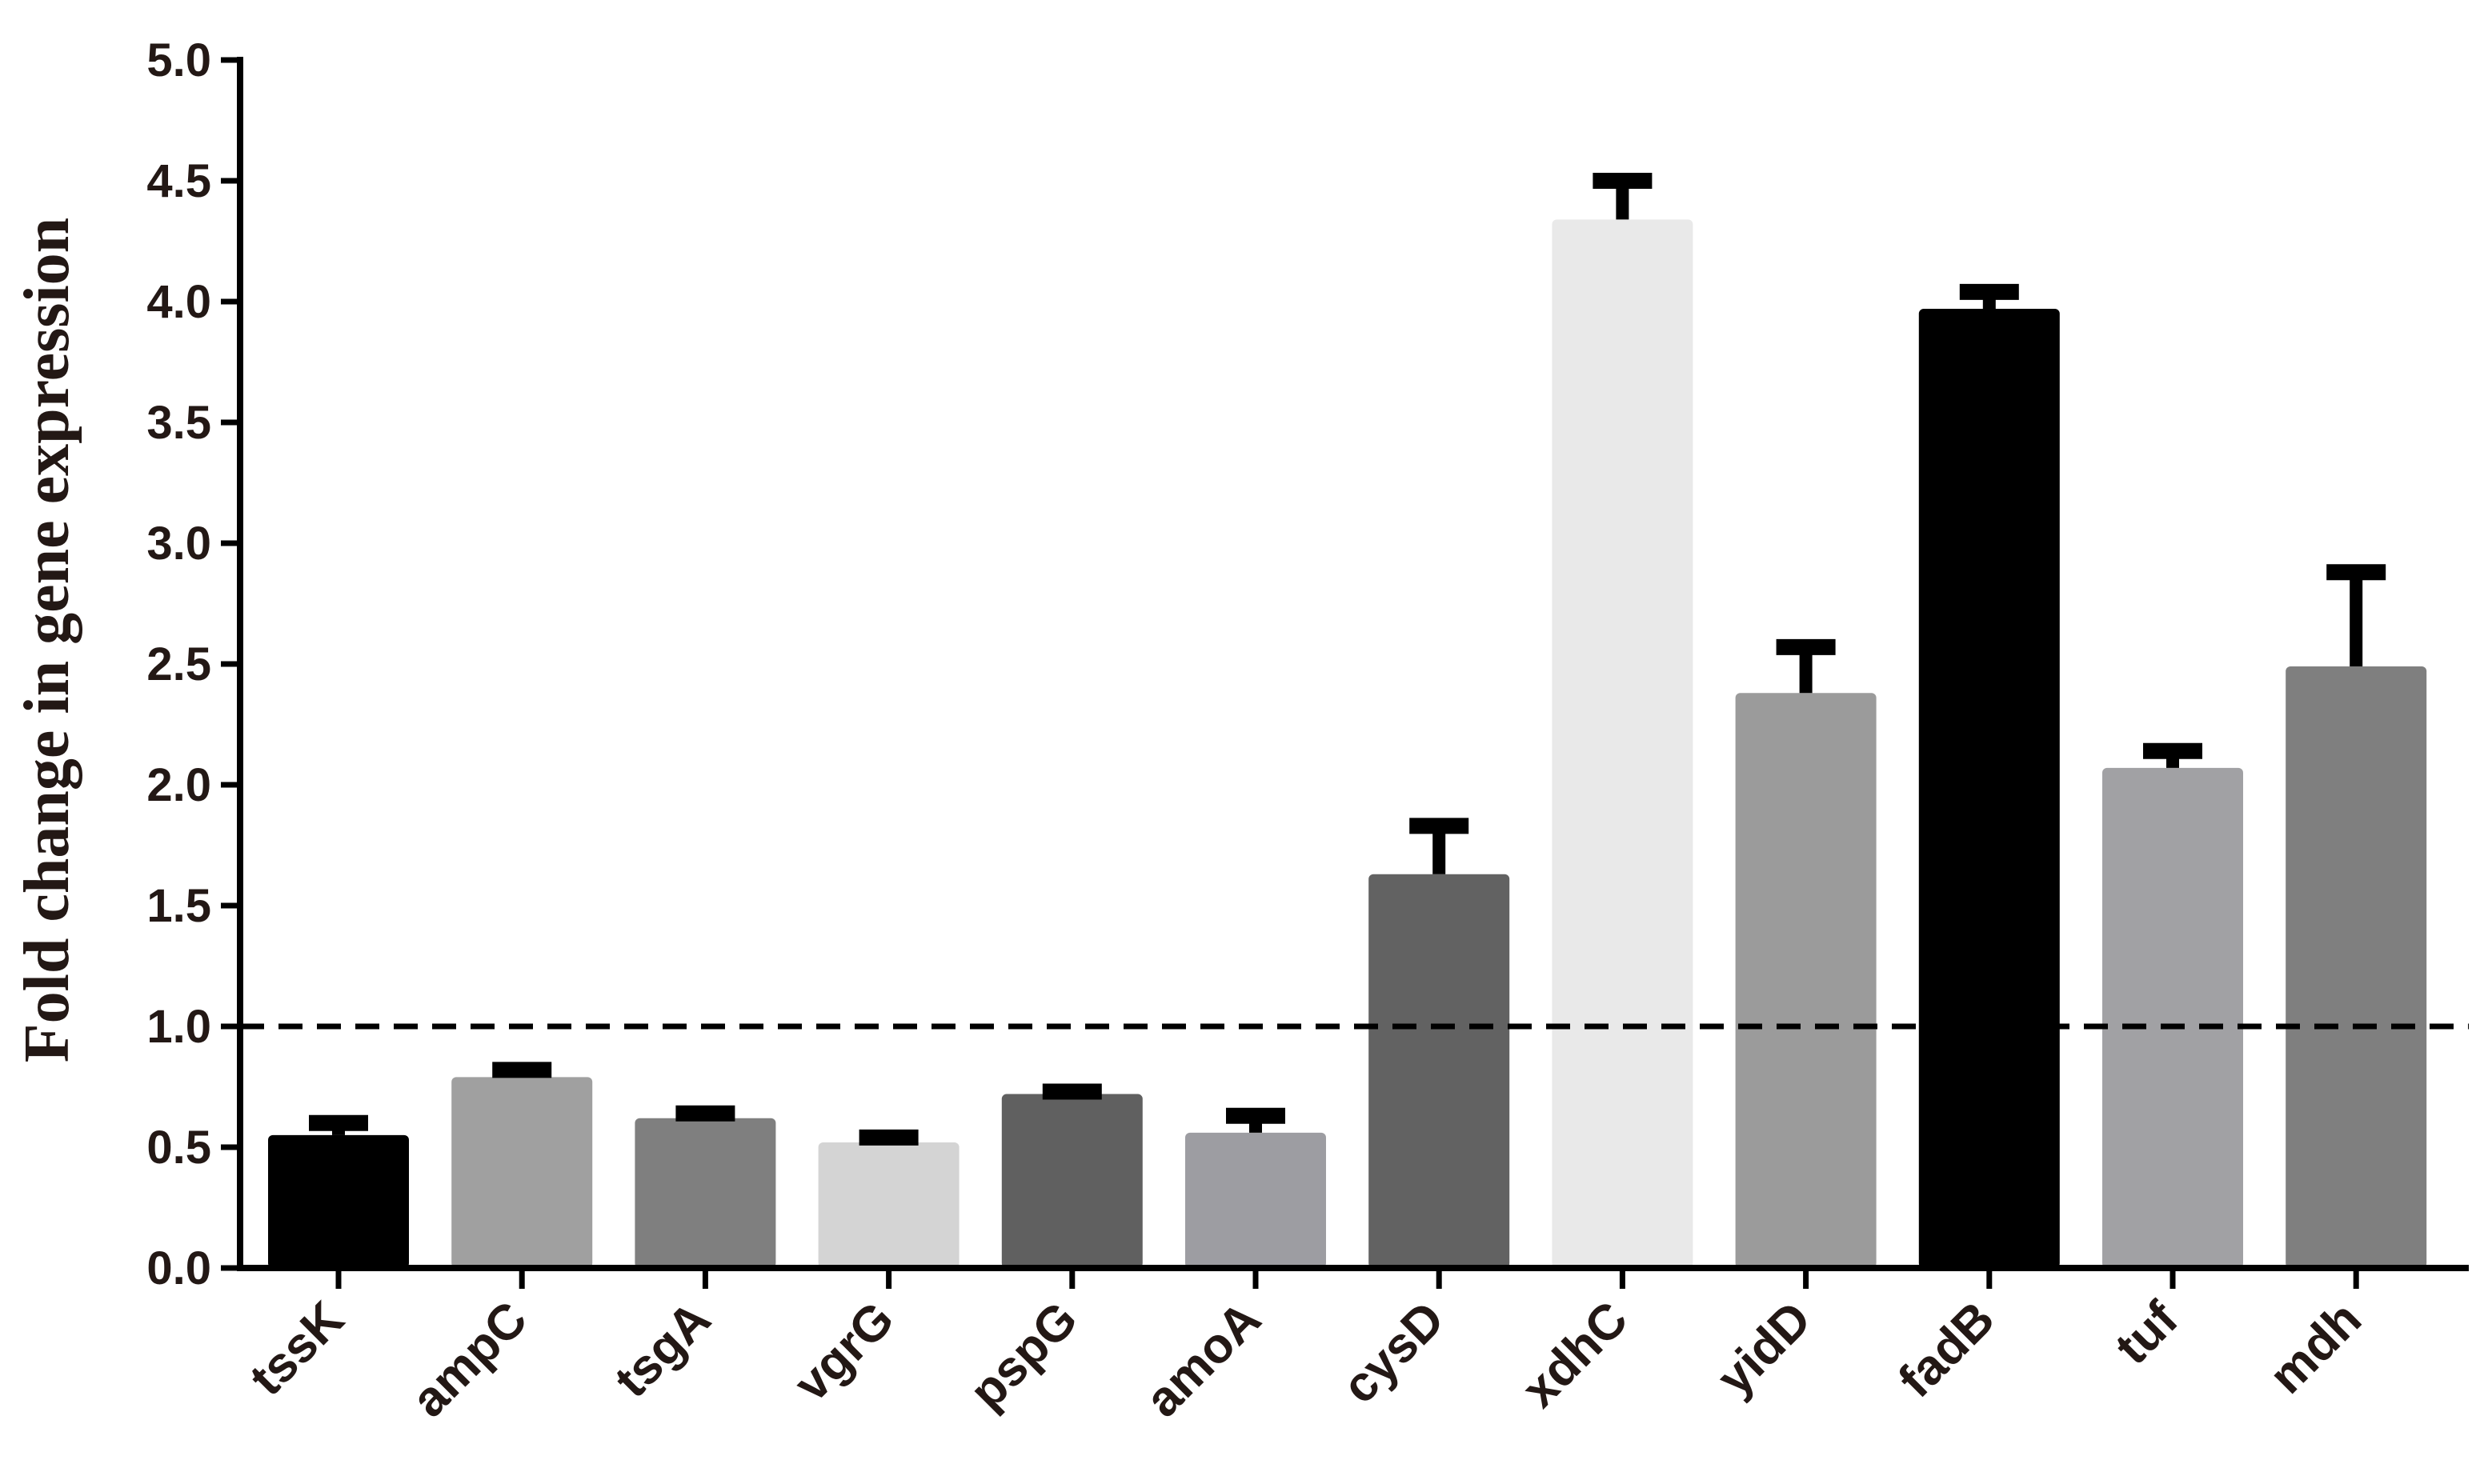  I want to click on bar-vgrG, so click(889, 1205).